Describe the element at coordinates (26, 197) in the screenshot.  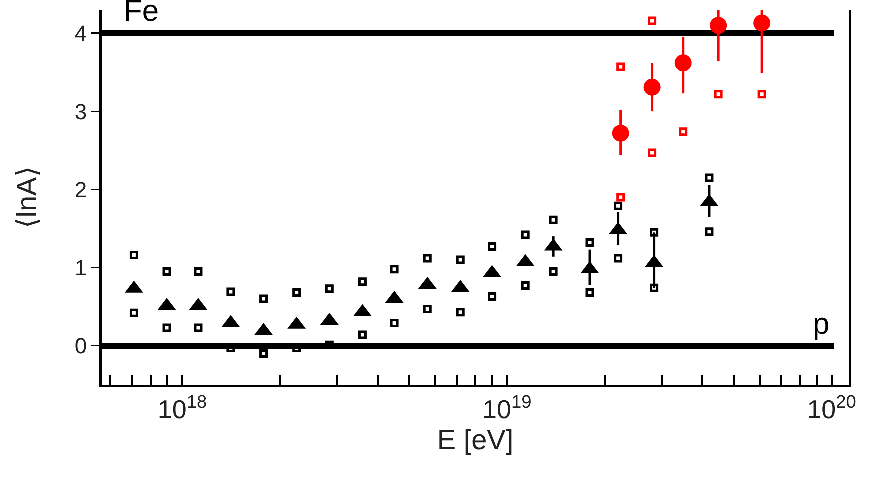
I see `y-axis-title: ⟨lnA⟩` at that location.